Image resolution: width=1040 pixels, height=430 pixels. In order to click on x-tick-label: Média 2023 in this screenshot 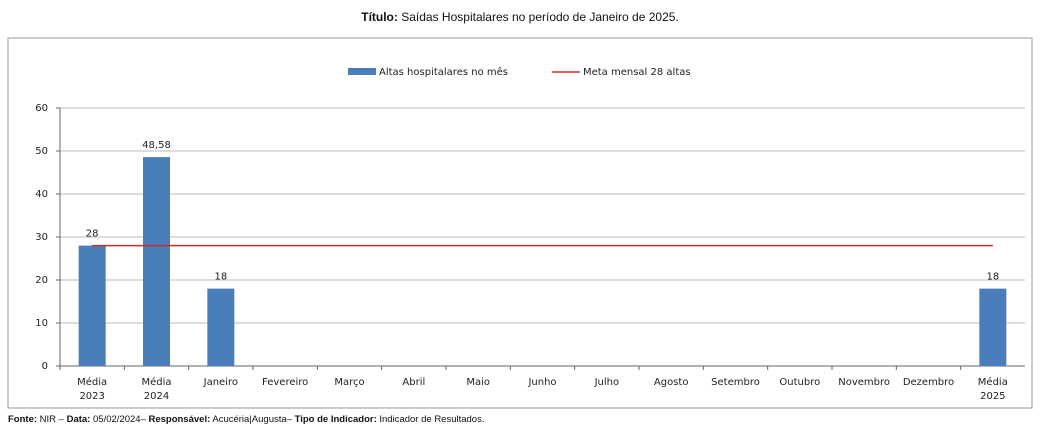, I will do `click(92, 389)`.